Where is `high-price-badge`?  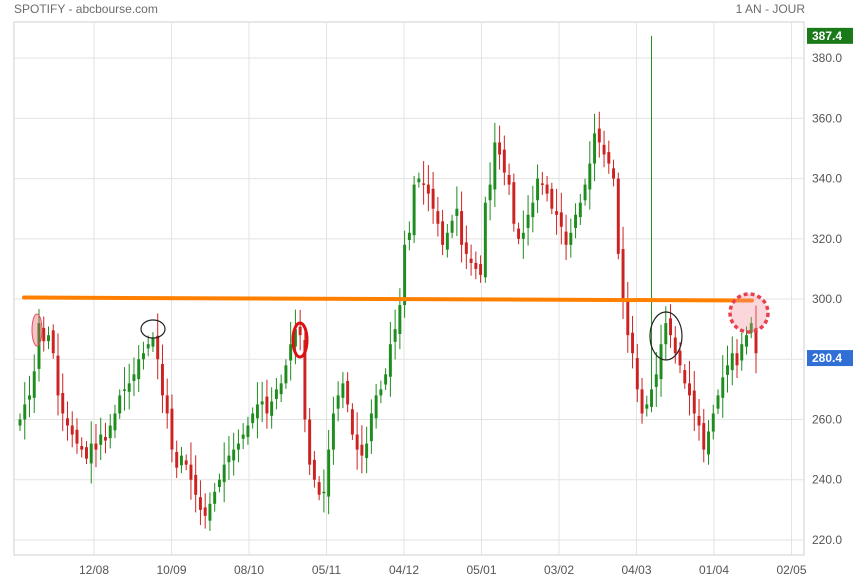 high-price-badge is located at coordinates (830, 35).